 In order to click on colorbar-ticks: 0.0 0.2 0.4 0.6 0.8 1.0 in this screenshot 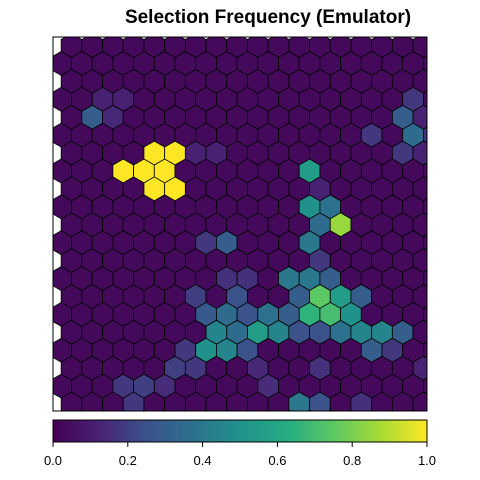, I will do `click(240, 455)`.